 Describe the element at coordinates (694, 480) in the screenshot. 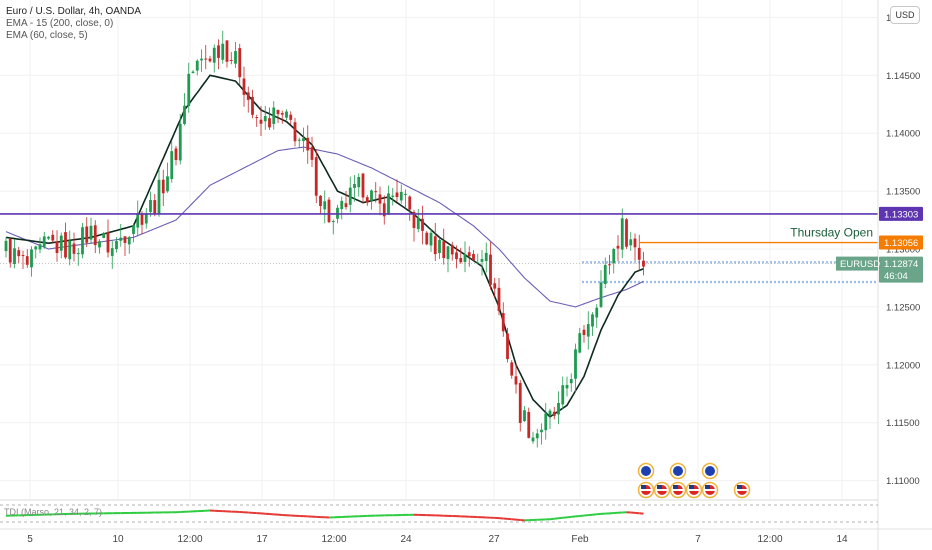

I see `events` at that location.